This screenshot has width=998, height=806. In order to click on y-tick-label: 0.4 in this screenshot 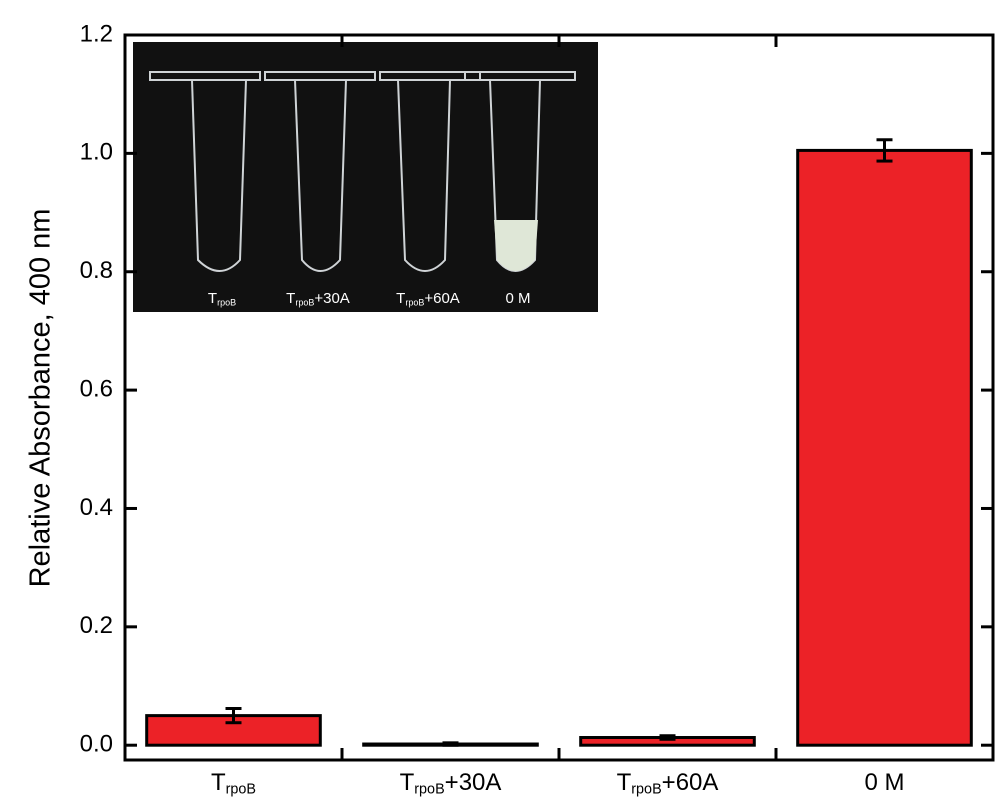, I will do `click(96, 507)`.